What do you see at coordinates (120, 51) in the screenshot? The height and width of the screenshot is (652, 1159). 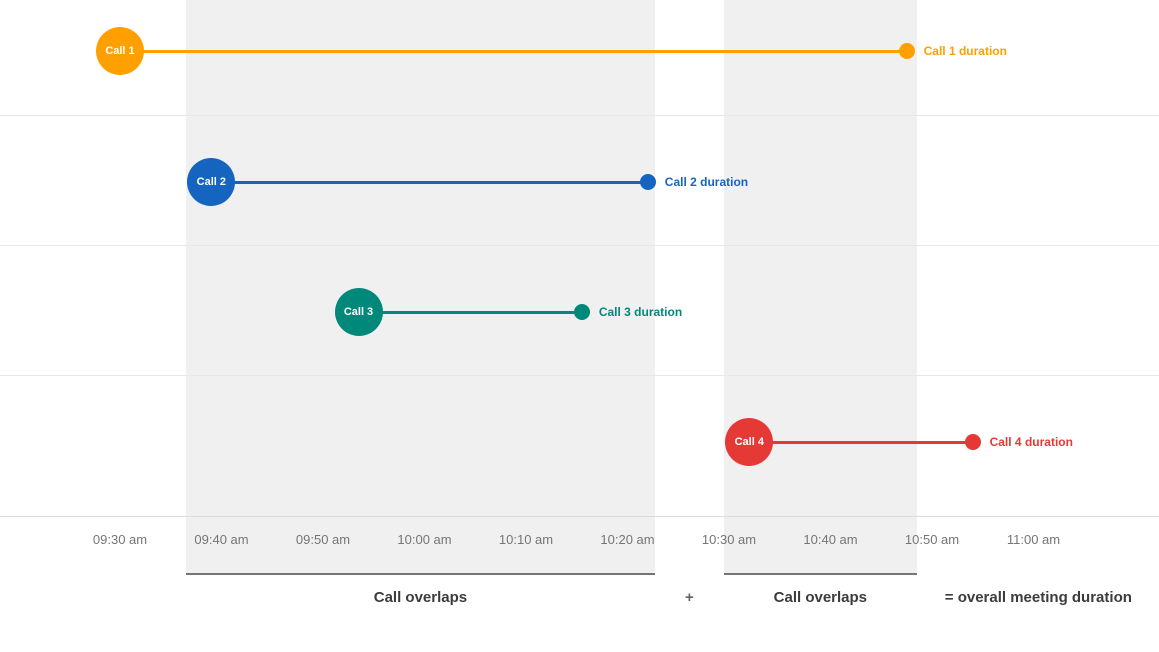 I see `call-start-bubble: Call 1` at bounding box center [120, 51].